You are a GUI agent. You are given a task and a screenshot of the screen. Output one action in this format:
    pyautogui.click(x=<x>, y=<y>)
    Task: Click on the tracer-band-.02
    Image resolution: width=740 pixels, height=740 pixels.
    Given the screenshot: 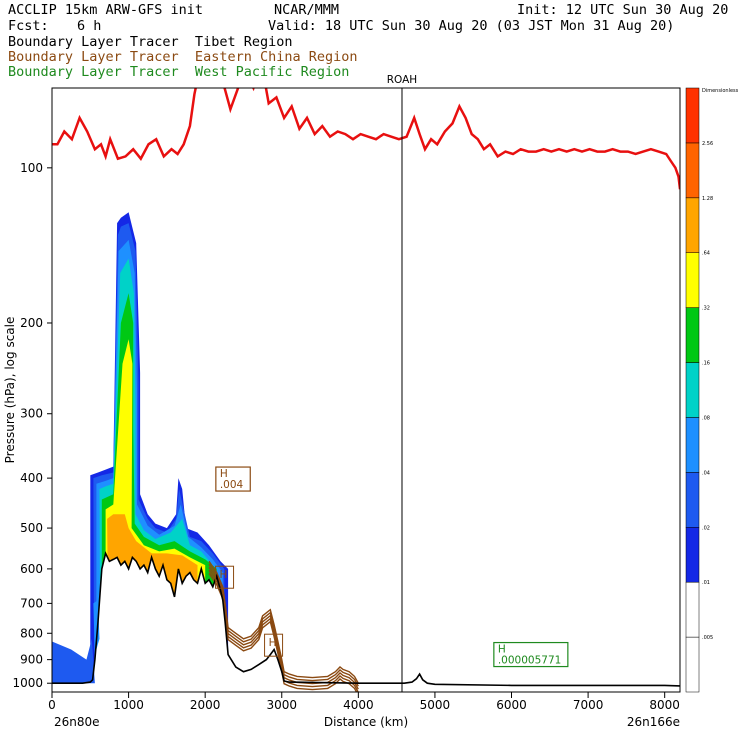 What is the action you would take?
    pyautogui.click(x=159, y=445)
    